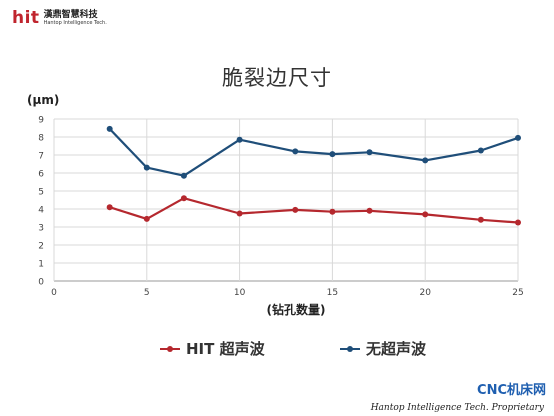 The image size is (554, 416). What do you see at coordinates (41, 175) in the screenshot?
I see `y-tick-label: 6` at bounding box center [41, 175].